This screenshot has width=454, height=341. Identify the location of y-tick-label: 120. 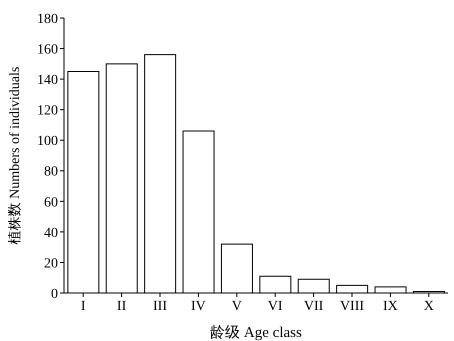
(47, 111).